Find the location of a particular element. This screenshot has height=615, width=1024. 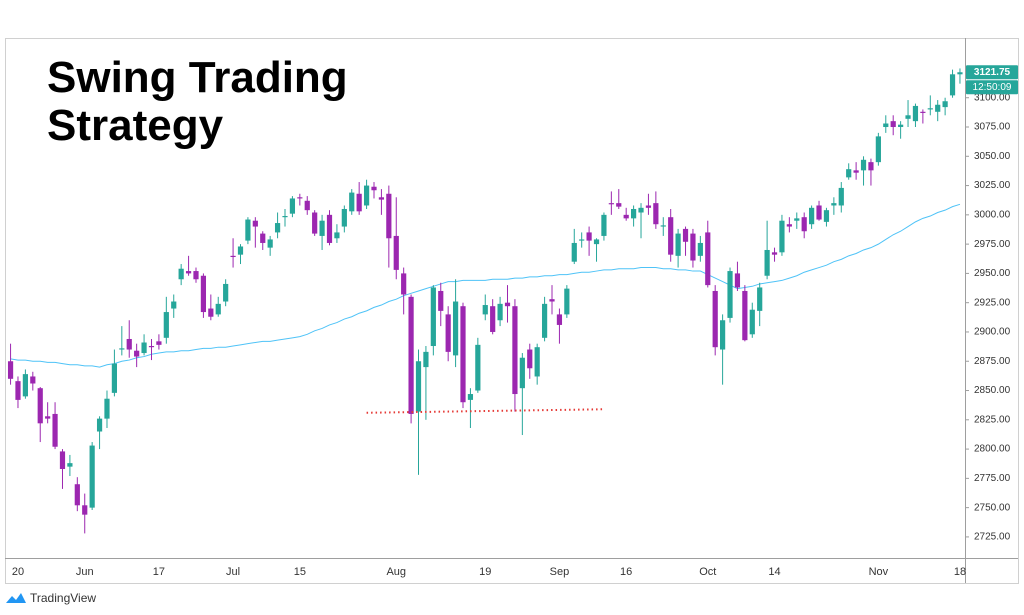

y-tick-label: 3075.00 is located at coordinates (992, 127).